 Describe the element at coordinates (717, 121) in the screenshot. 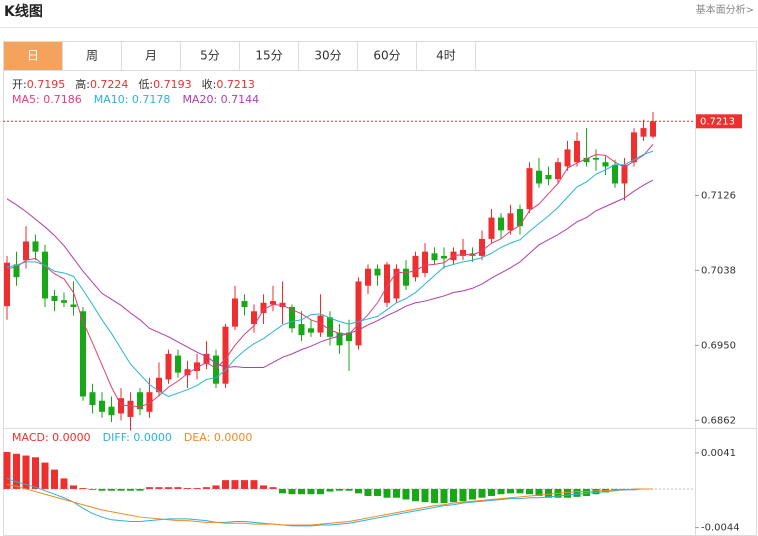

I see `last-price-label: 0.7213` at that location.